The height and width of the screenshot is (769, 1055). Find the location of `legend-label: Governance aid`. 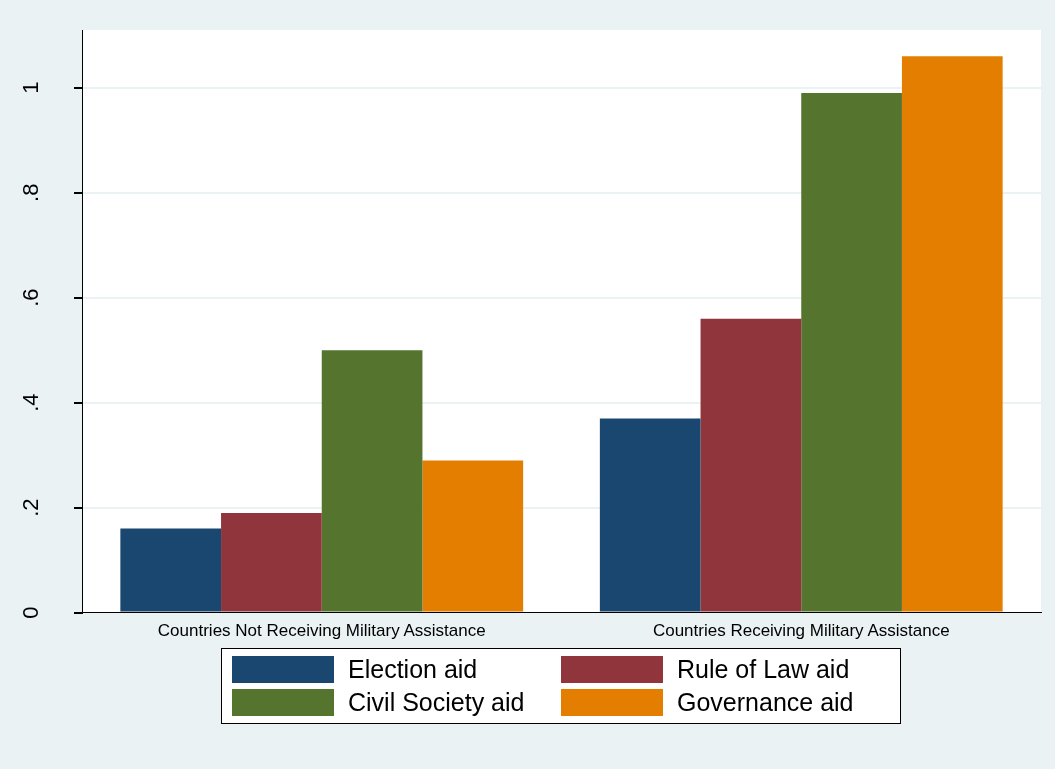

legend-label: Governance aid is located at coordinates (765, 702).